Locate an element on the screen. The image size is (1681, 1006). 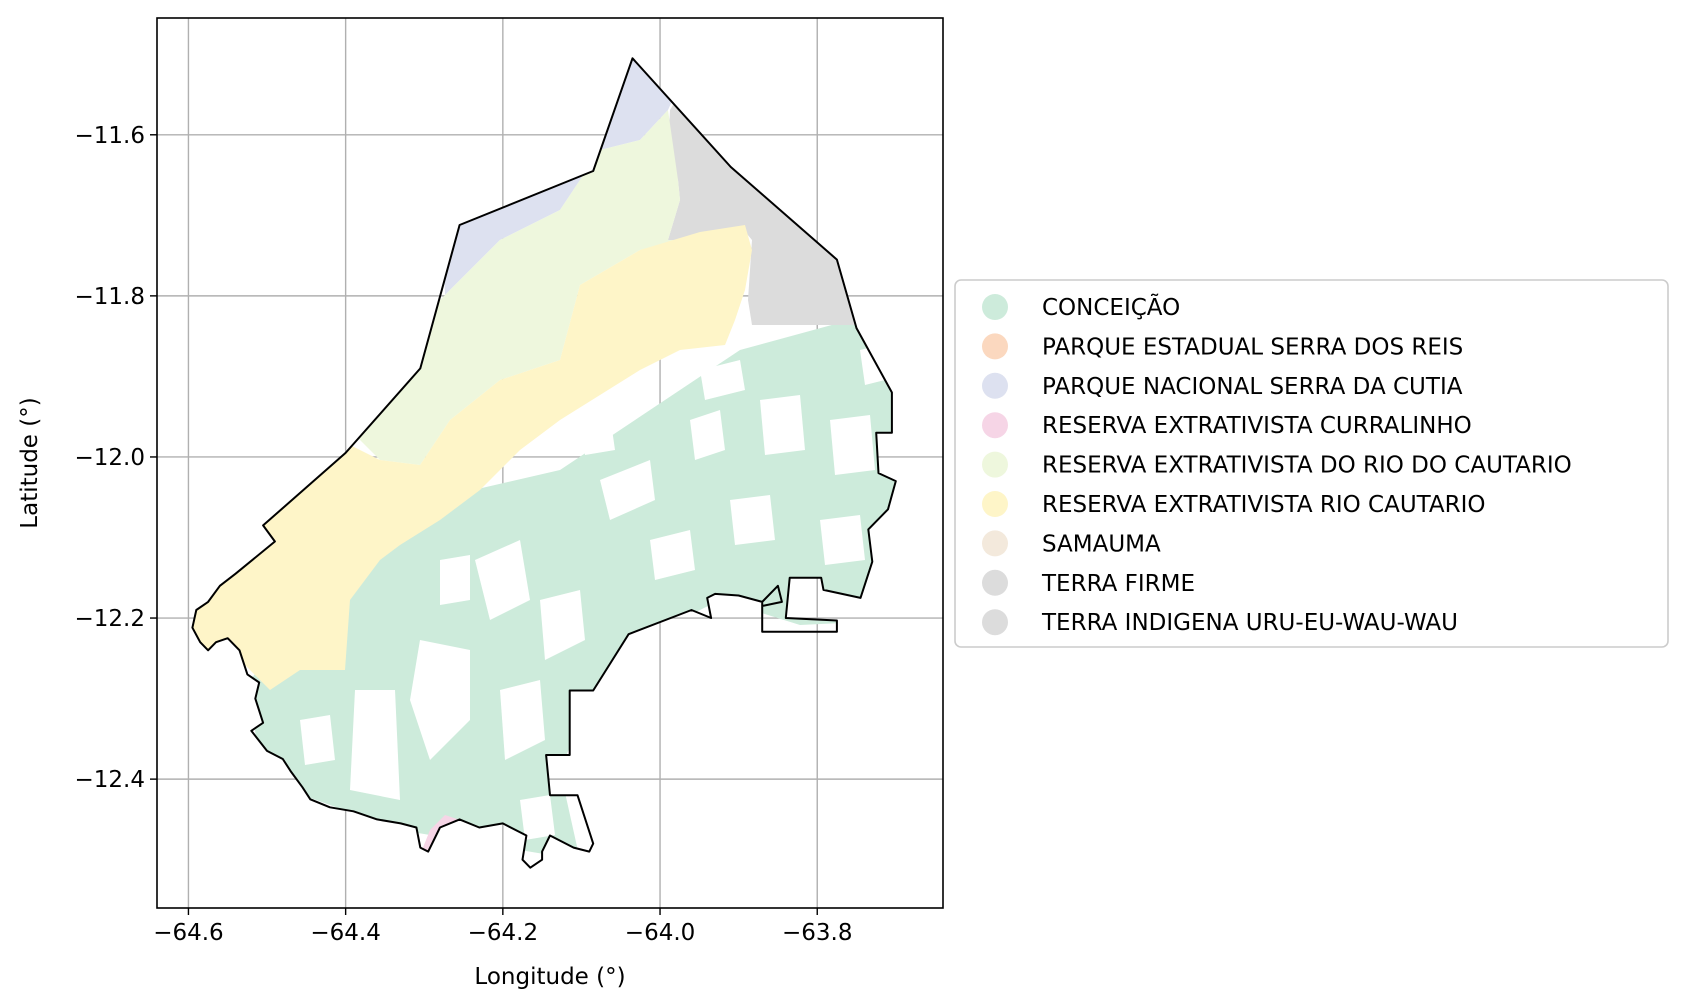
x-tick-label: −64.4 is located at coordinates (345, 933).